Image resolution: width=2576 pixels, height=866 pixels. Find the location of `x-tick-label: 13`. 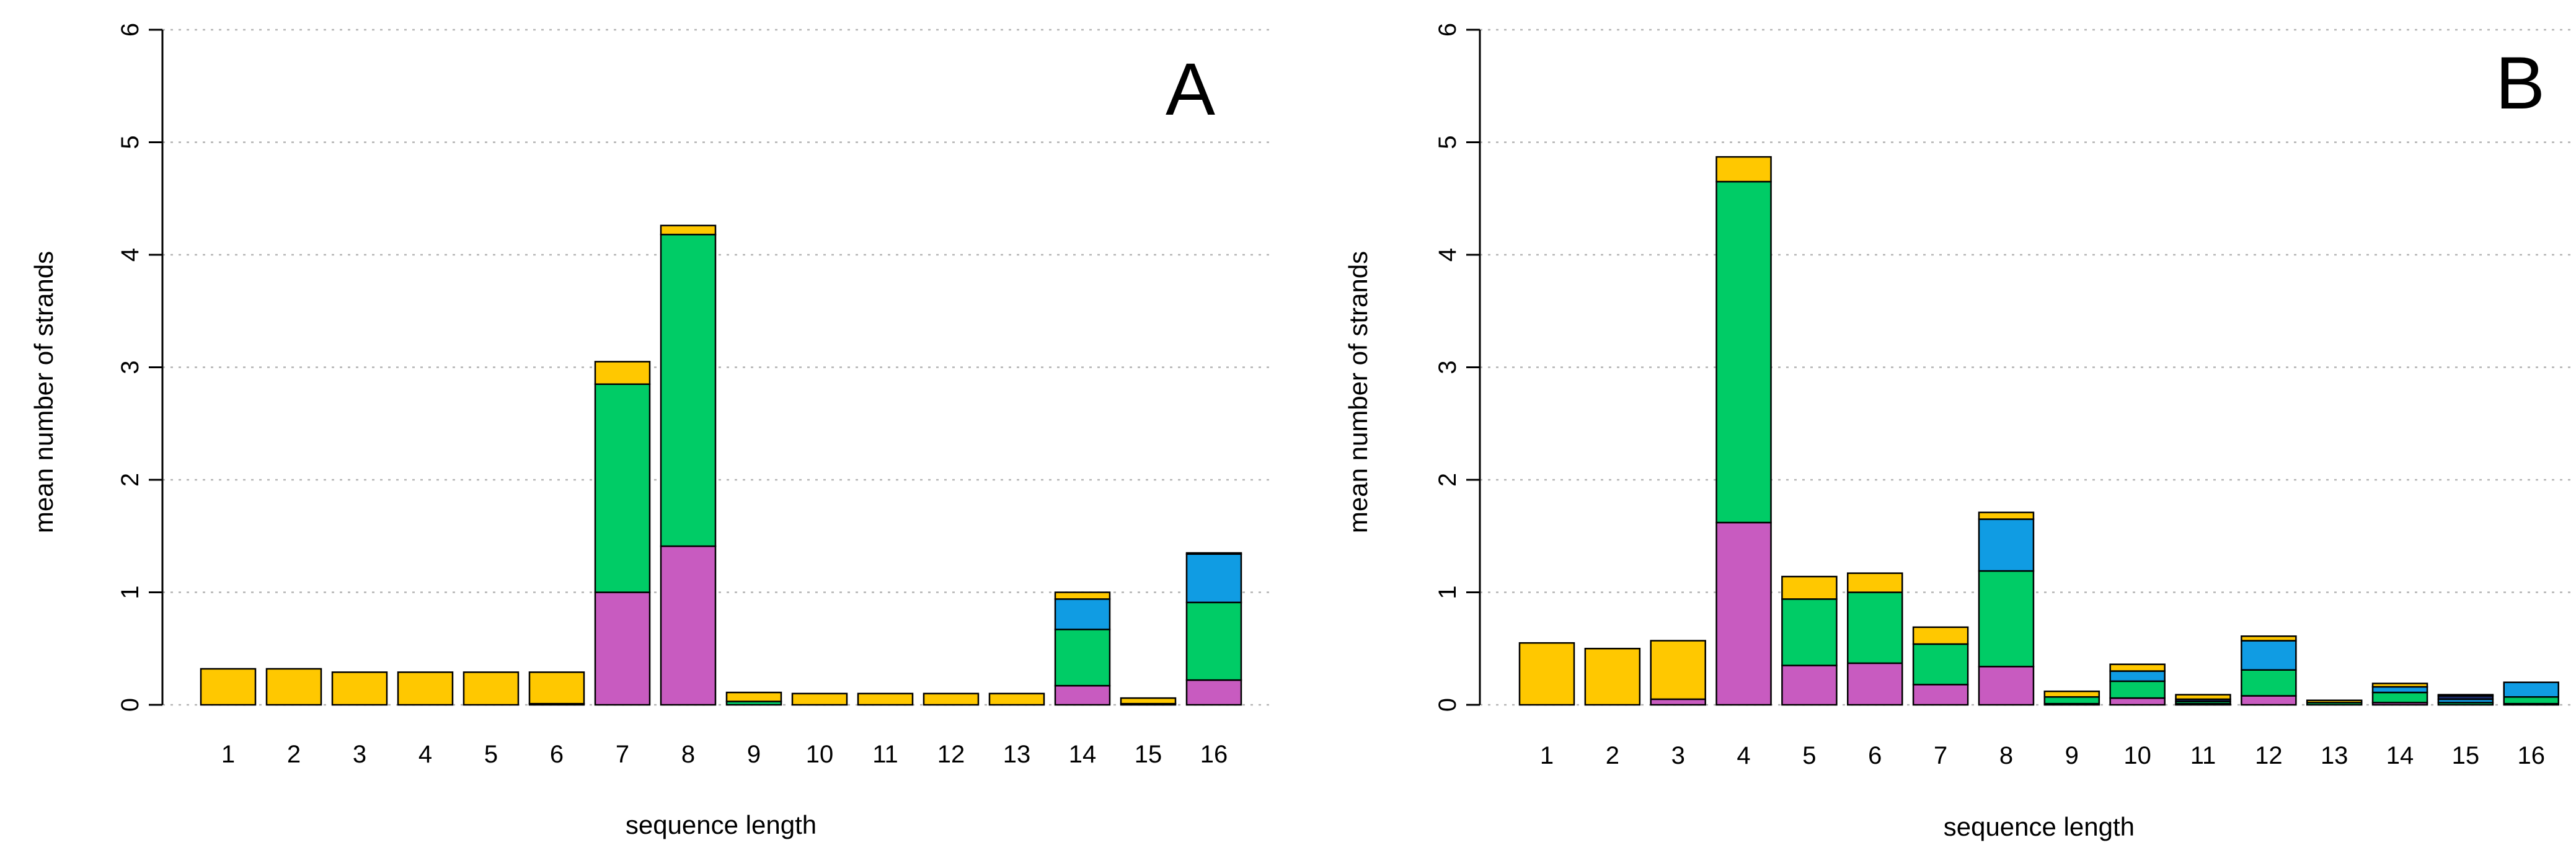

x-tick-label: 13 is located at coordinates (2334, 756).